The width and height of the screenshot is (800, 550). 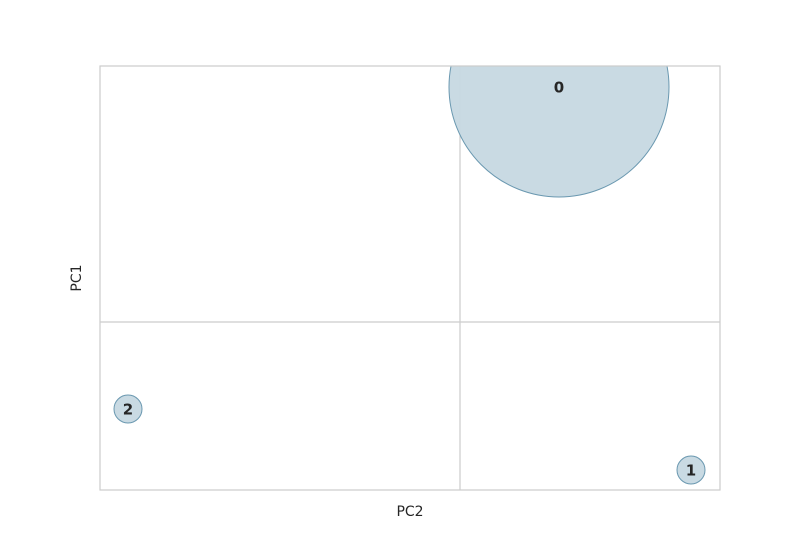 What do you see at coordinates (559, 88) in the screenshot?
I see `bubble-label: 0` at bounding box center [559, 88].